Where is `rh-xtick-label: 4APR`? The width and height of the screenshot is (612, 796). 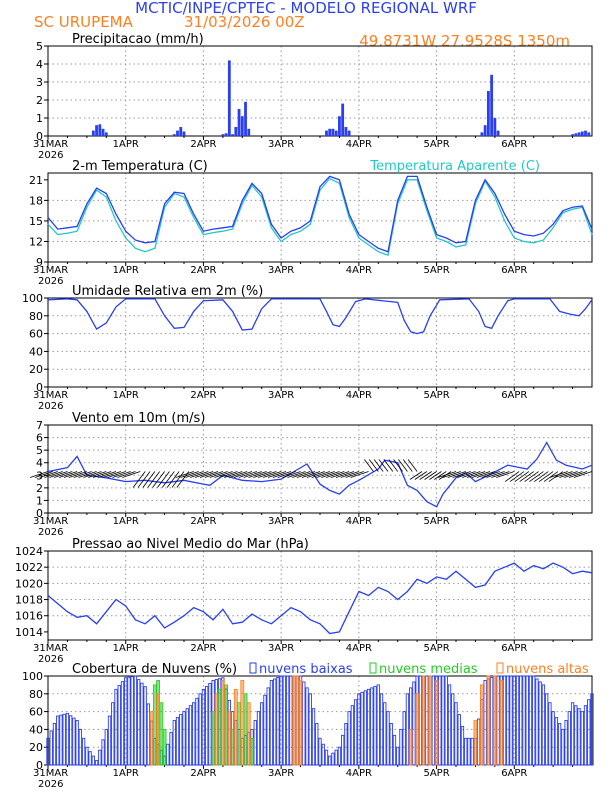
rh-xtick-label: 4APR is located at coordinates (359, 395).